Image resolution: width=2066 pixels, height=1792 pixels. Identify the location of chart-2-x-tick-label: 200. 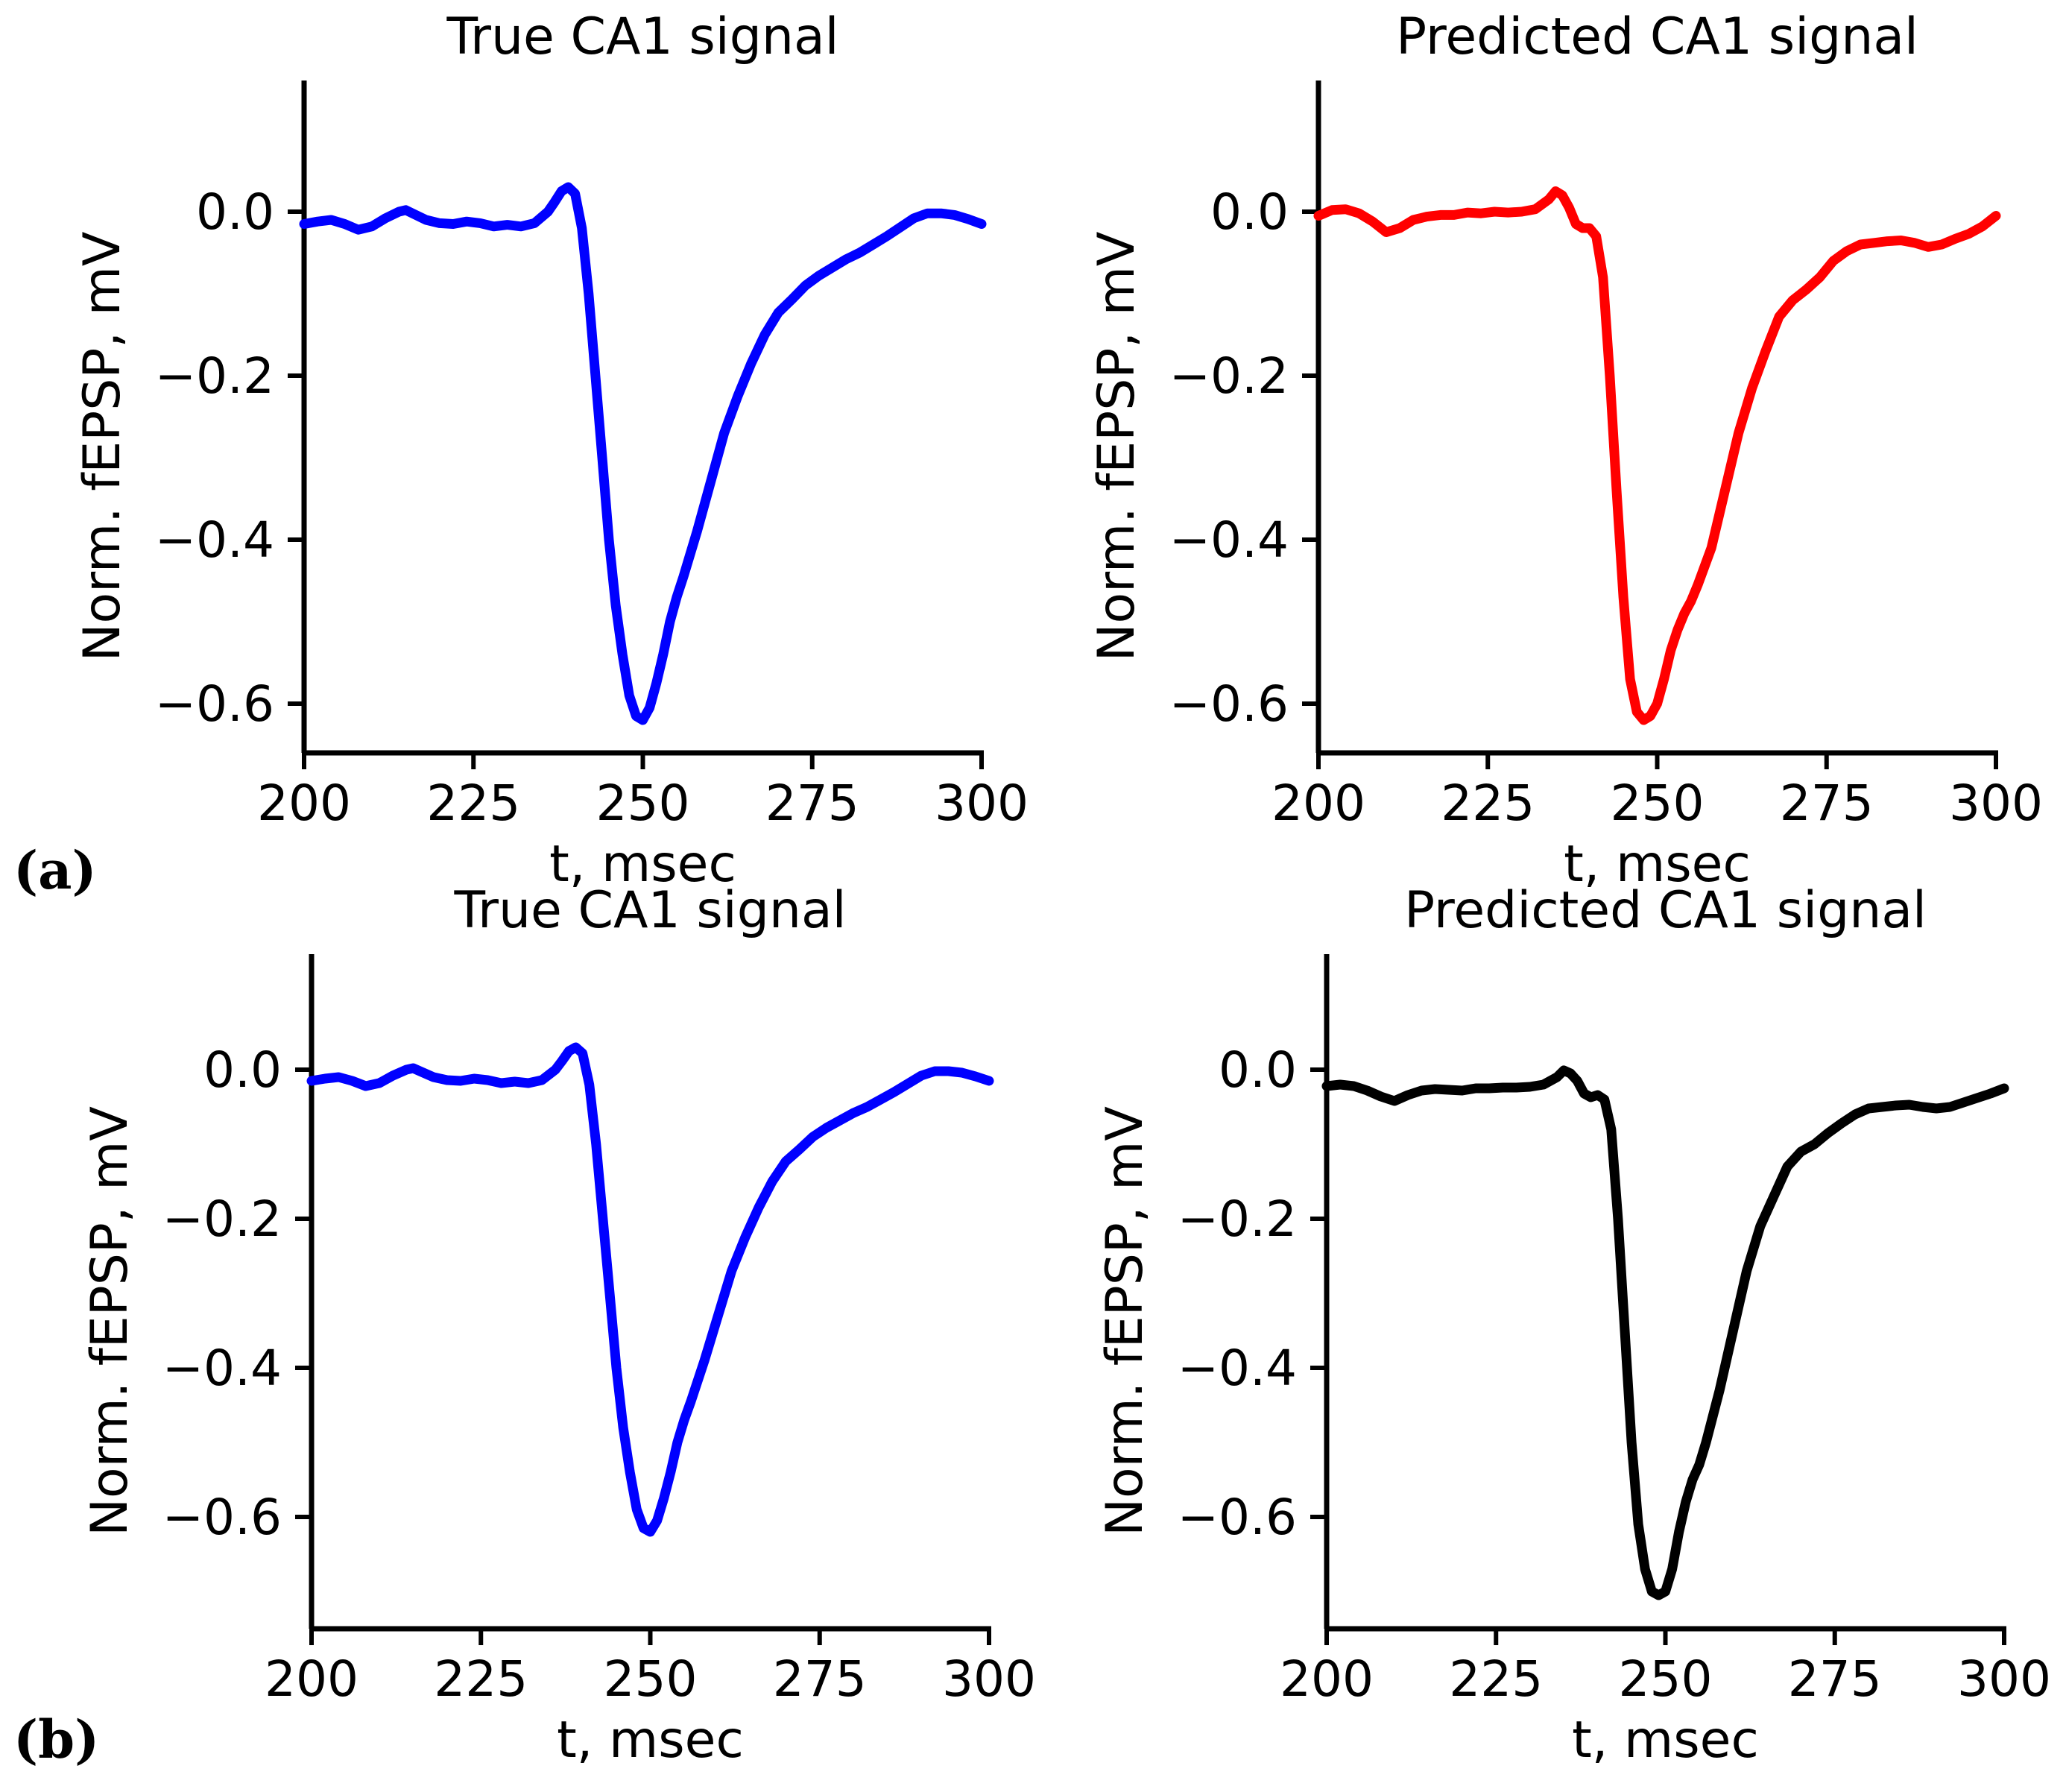
(311, 1679).